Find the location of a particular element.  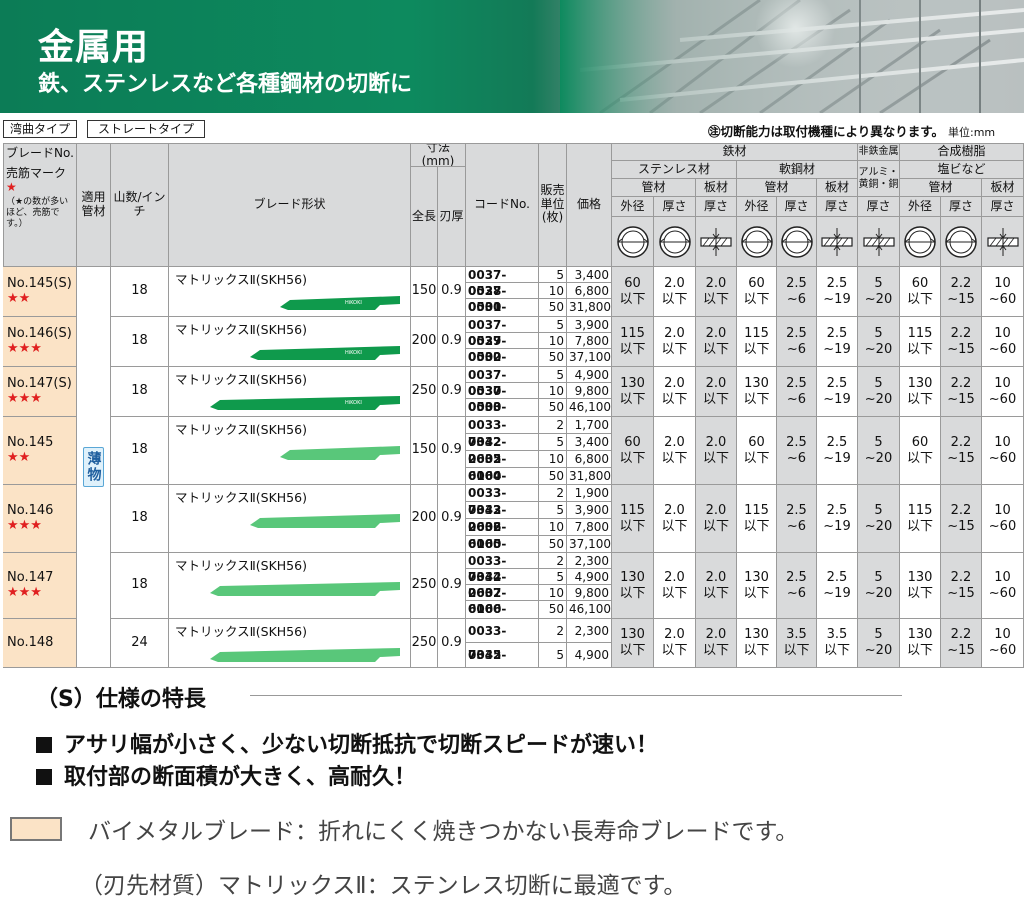

blade-number-cell: No.147 ★★★ is located at coordinates (40, 586).